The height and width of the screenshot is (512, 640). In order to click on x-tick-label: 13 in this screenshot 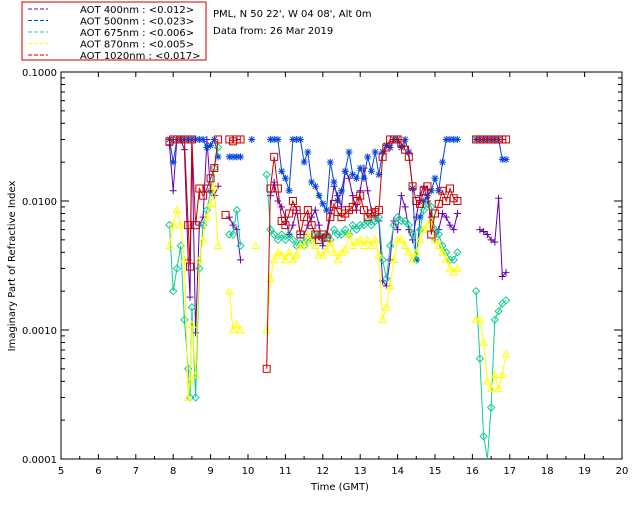, I will do `click(360, 471)`.